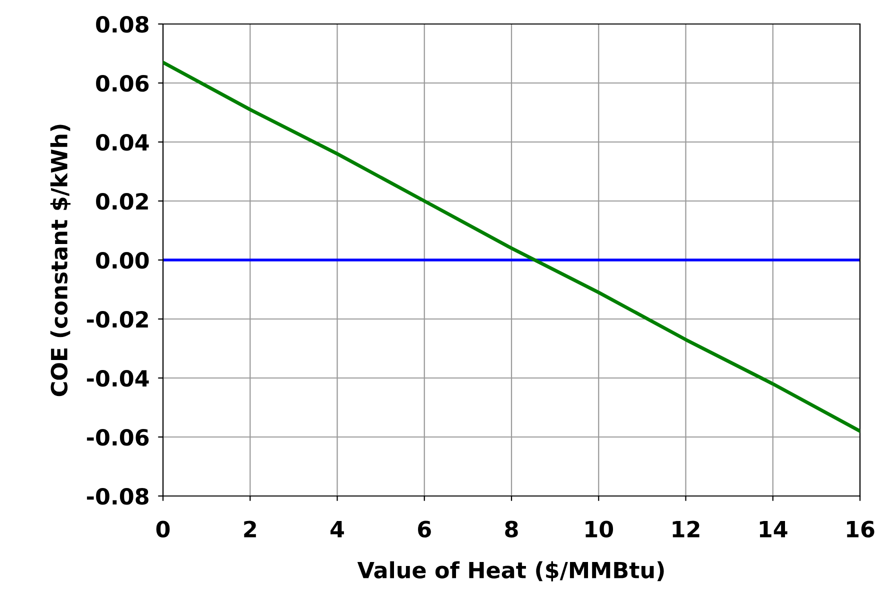 The width and height of the screenshot is (887, 613). Describe the element at coordinates (117, 378) in the screenshot. I see `y-tick-label: -0.04` at that location.